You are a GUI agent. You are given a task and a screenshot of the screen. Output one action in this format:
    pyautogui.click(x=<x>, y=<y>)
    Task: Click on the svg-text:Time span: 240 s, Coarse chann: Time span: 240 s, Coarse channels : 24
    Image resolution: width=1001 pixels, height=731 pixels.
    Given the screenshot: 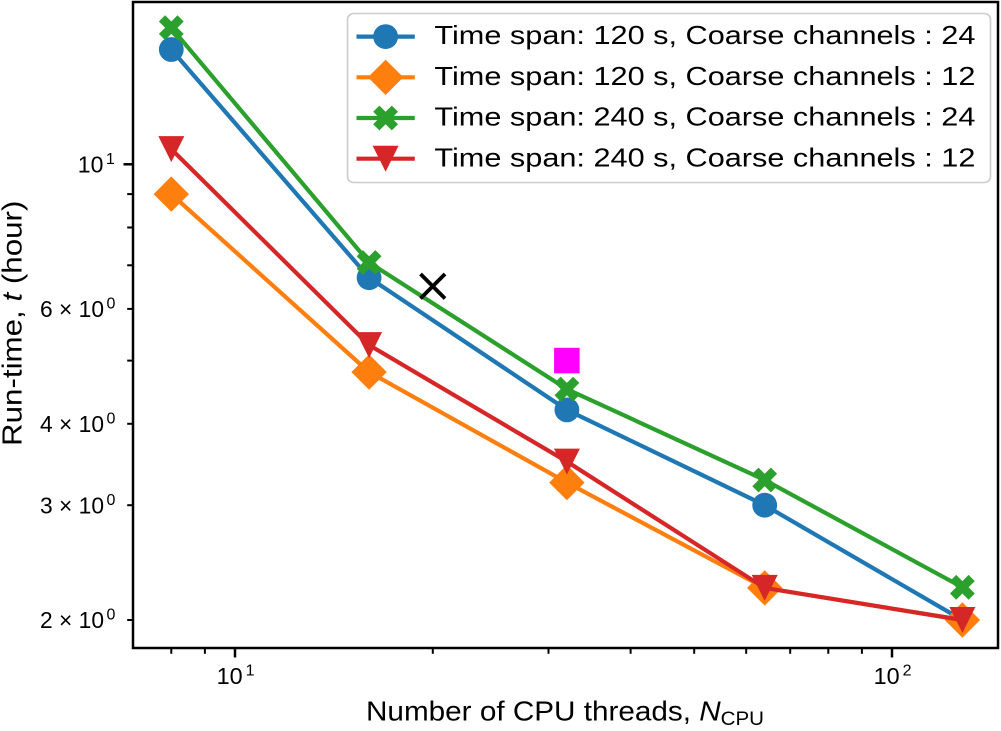 What is the action you would take?
    pyautogui.click(x=704, y=117)
    